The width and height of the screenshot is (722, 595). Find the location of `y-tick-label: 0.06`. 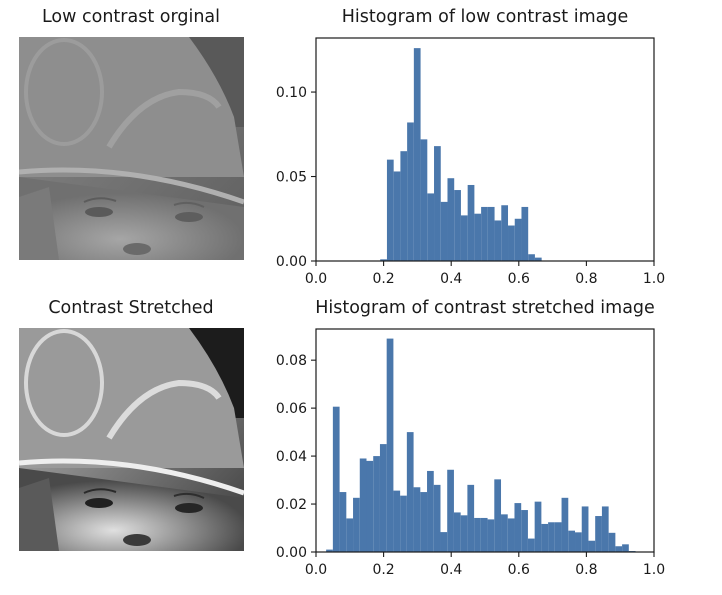

y-tick-label: 0.06 is located at coordinates (291, 409).